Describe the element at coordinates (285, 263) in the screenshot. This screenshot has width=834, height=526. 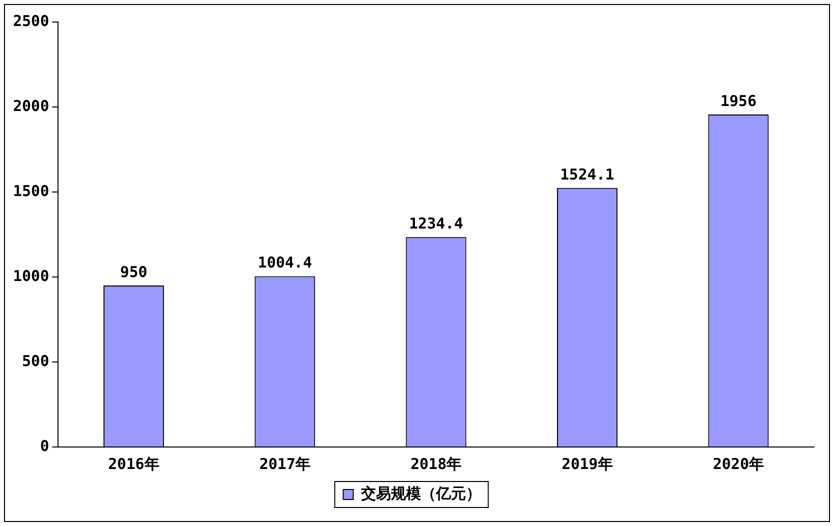
I see `data-label: 1004.4` at that location.